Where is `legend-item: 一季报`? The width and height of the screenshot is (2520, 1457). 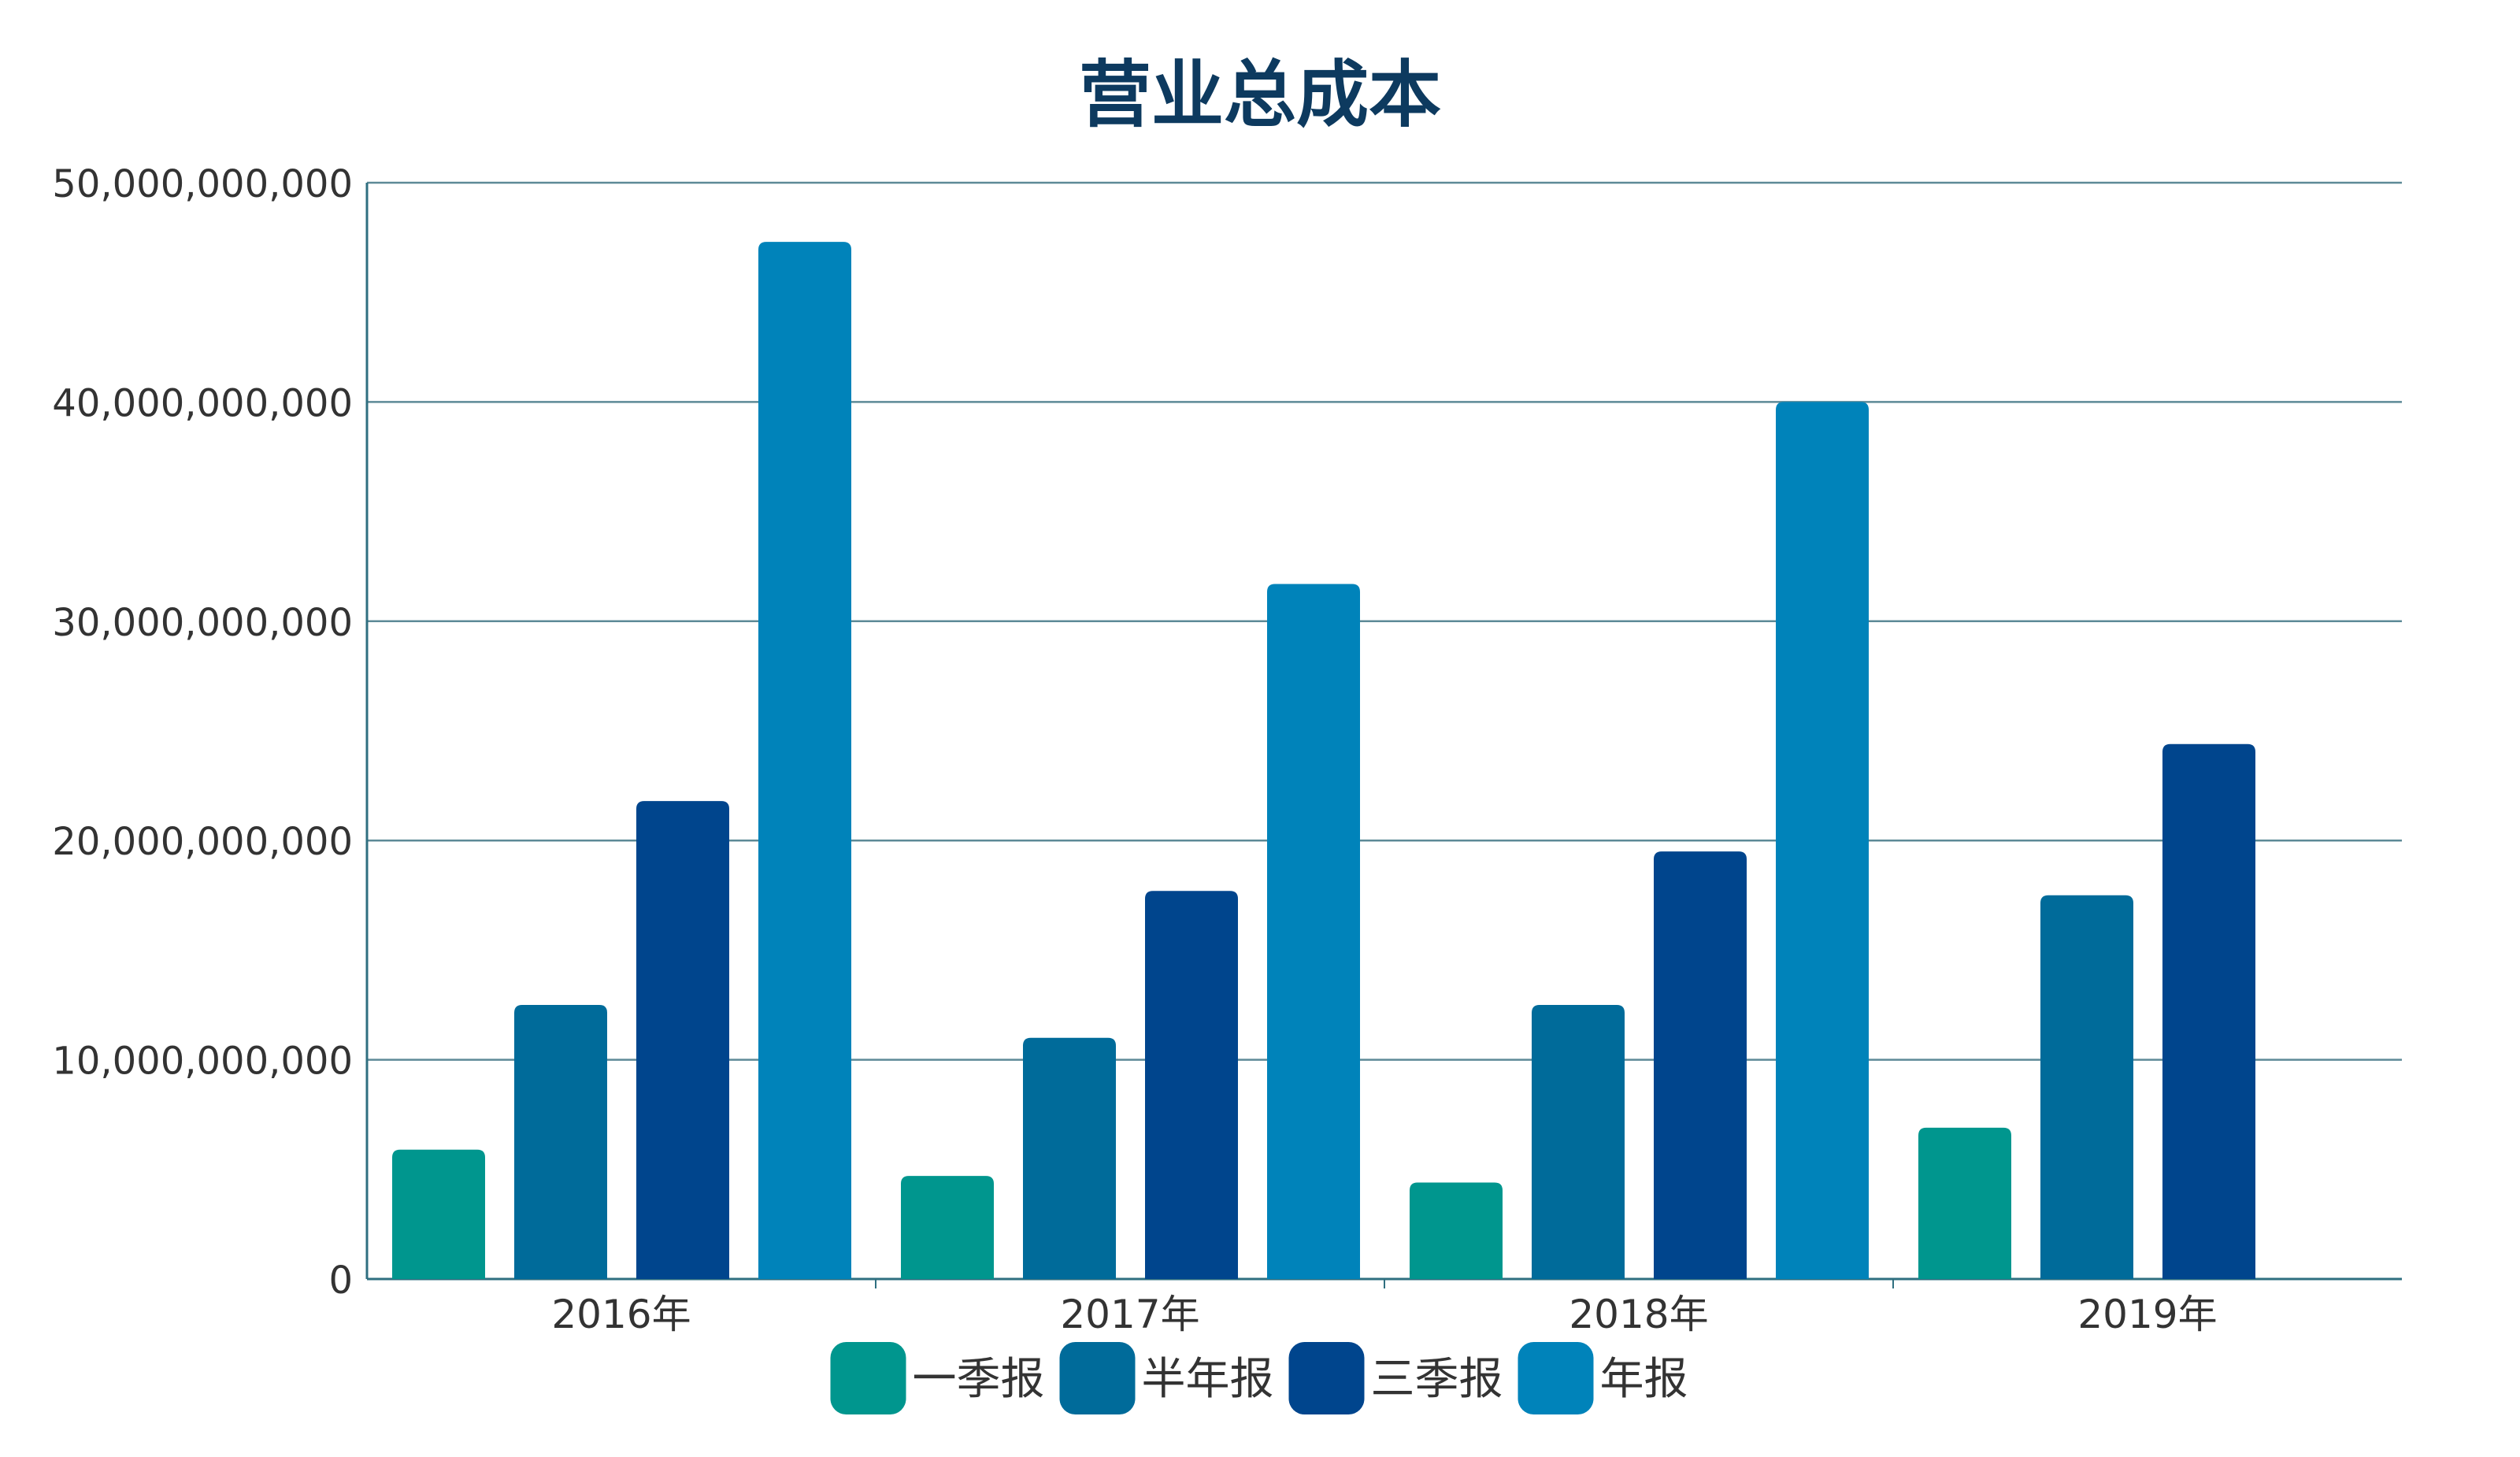
legend-item: 一季报 is located at coordinates (937, 1378).